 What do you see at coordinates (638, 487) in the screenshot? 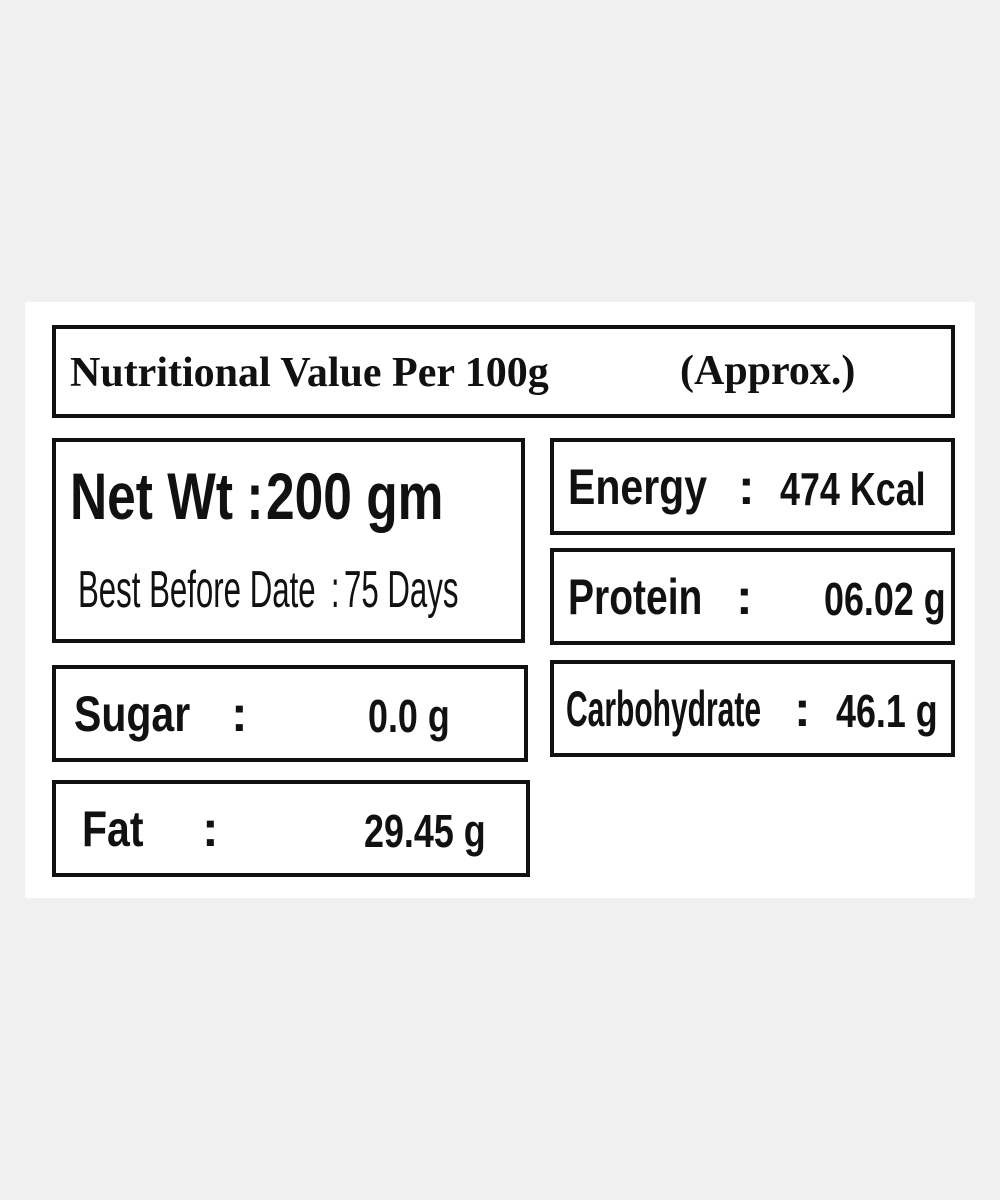
I see `nutrient-label: Energy` at bounding box center [638, 487].